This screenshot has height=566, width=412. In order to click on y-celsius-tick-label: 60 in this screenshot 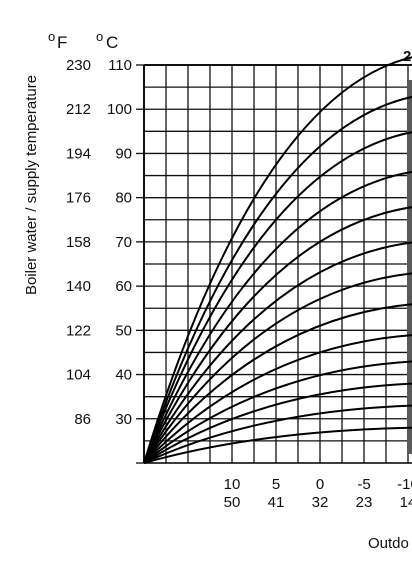, I will do `click(123, 286)`.